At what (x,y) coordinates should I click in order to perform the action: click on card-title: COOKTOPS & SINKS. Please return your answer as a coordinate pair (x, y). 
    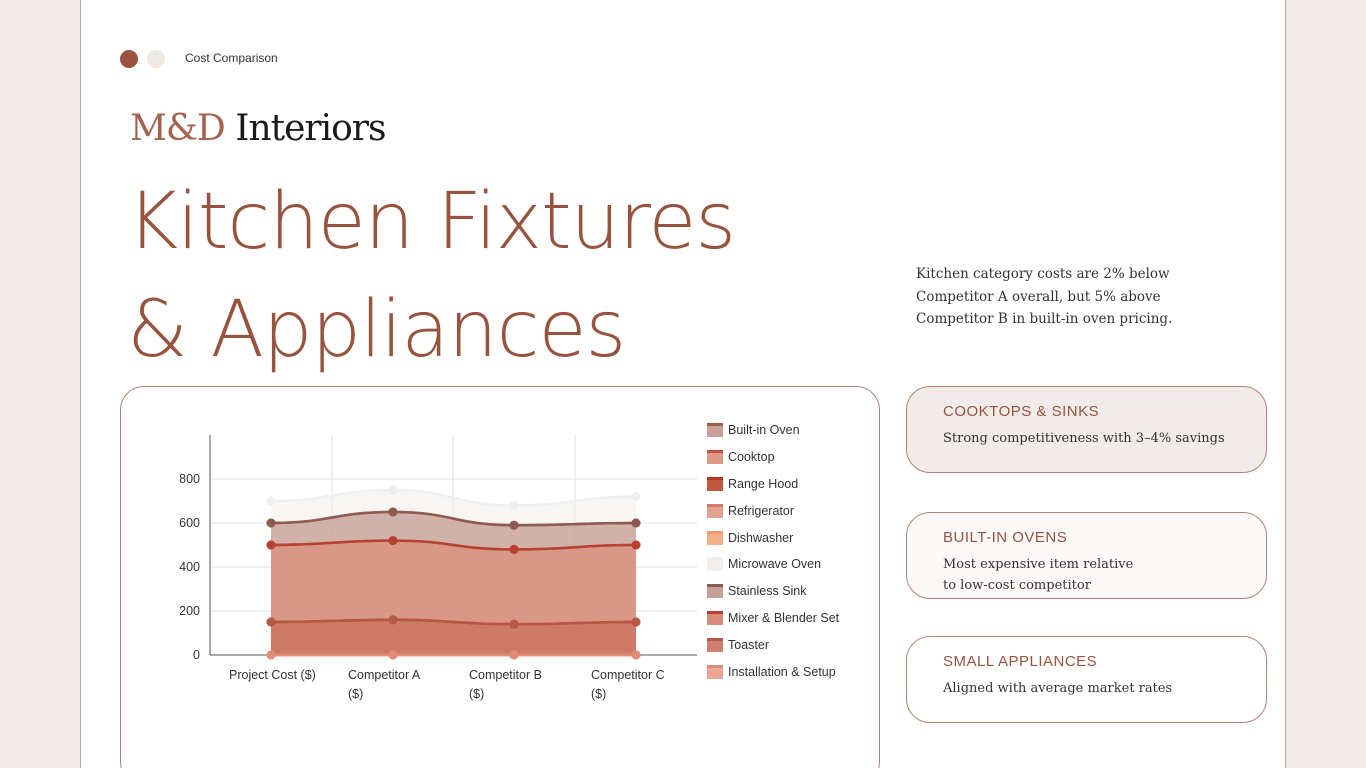
    Looking at the image, I should click on (1021, 411).